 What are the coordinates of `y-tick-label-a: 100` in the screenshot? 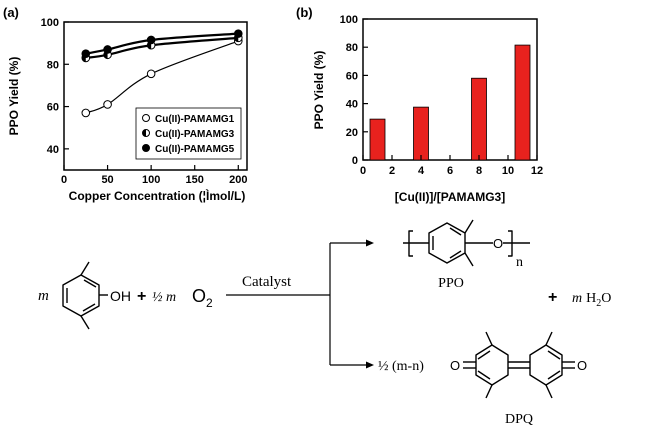 It's located at (50, 23).